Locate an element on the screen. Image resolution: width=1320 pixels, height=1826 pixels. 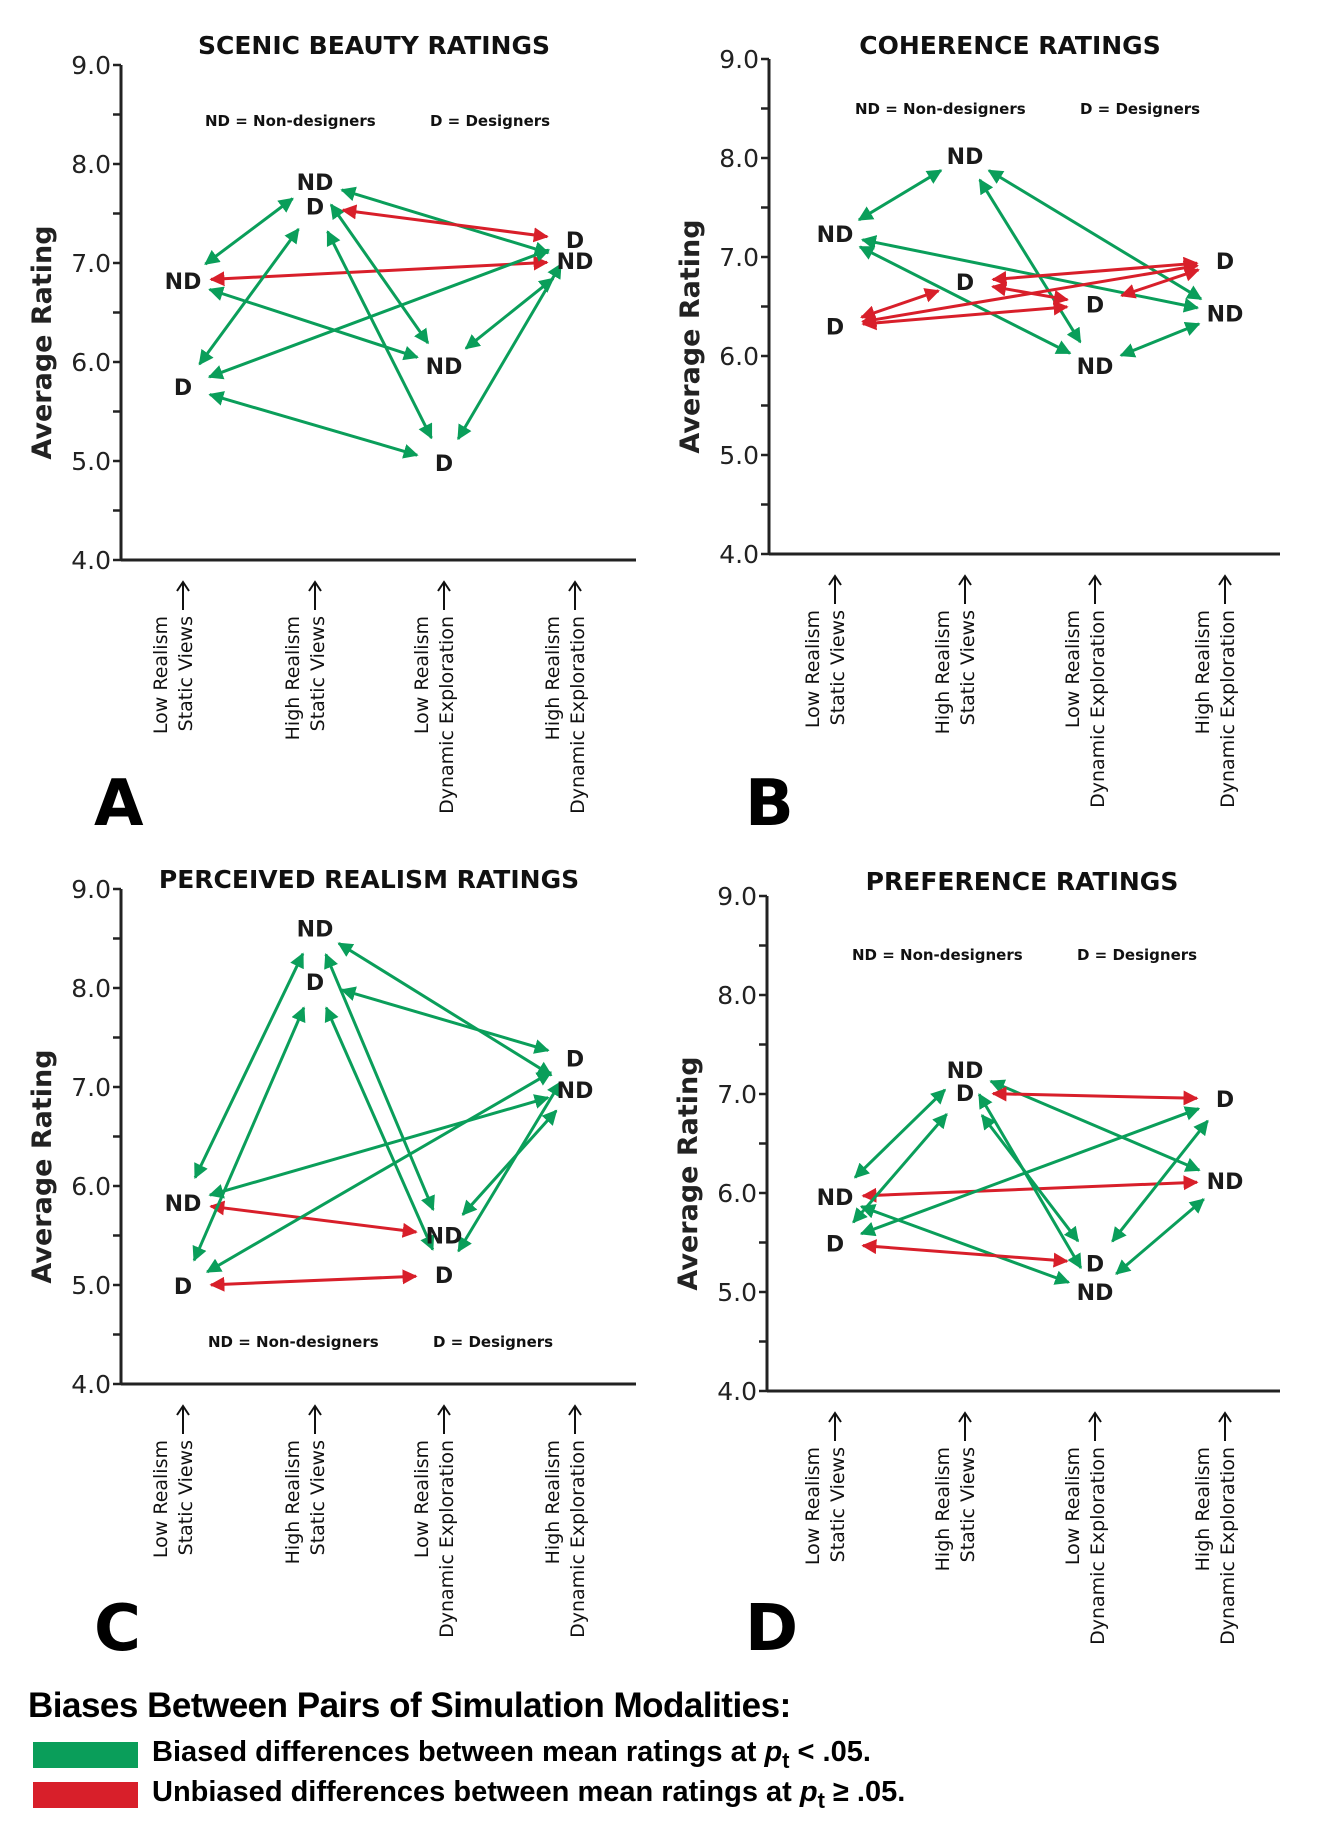
chart-title: PREFERENCE RATINGS is located at coordinates (1022, 881).